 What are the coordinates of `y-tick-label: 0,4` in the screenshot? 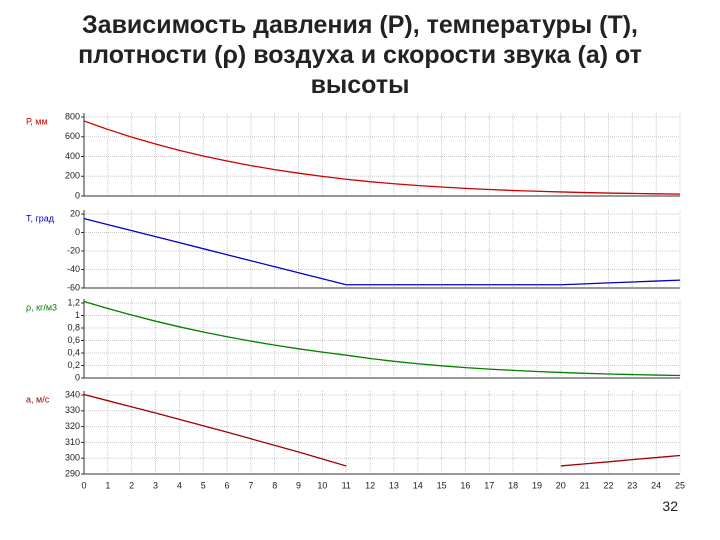 It's located at (73, 352).